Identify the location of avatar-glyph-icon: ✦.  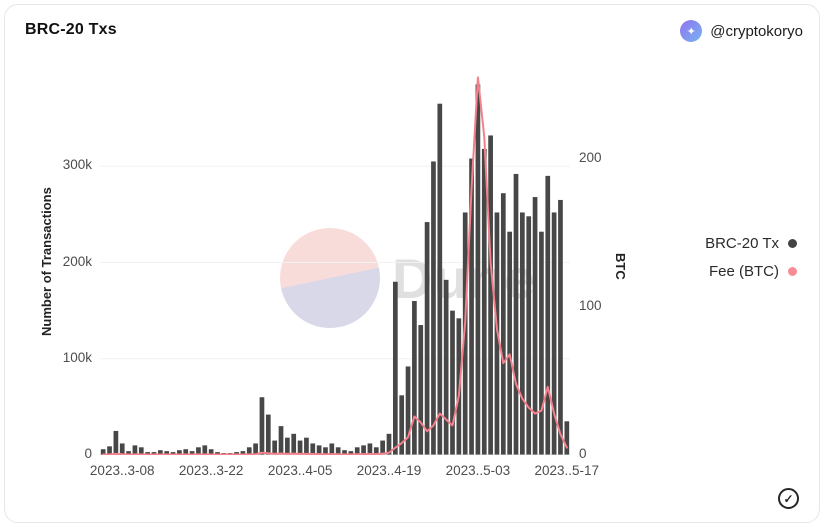
(691, 31).